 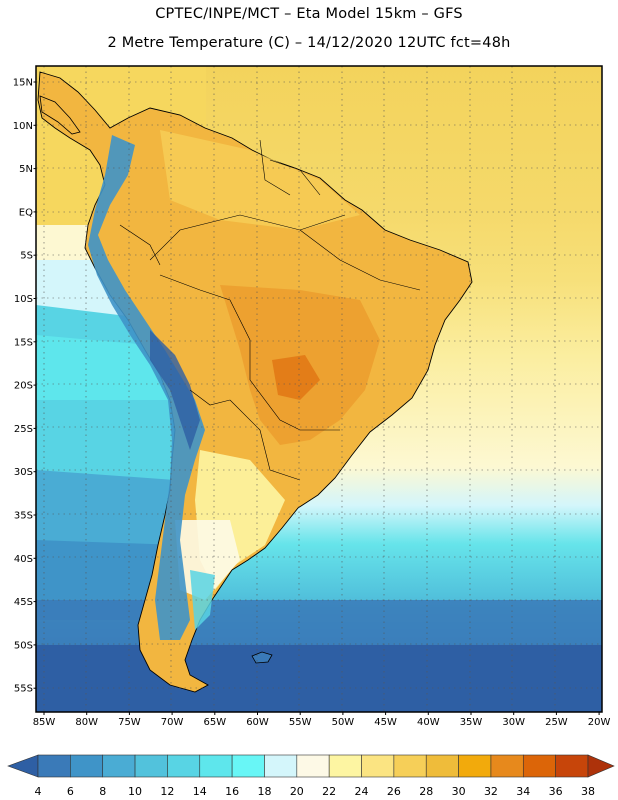 What do you see at coordinates (146, 387) in the screenshot?
I see `andes-cold-strip` at bounding box center [146, 387].